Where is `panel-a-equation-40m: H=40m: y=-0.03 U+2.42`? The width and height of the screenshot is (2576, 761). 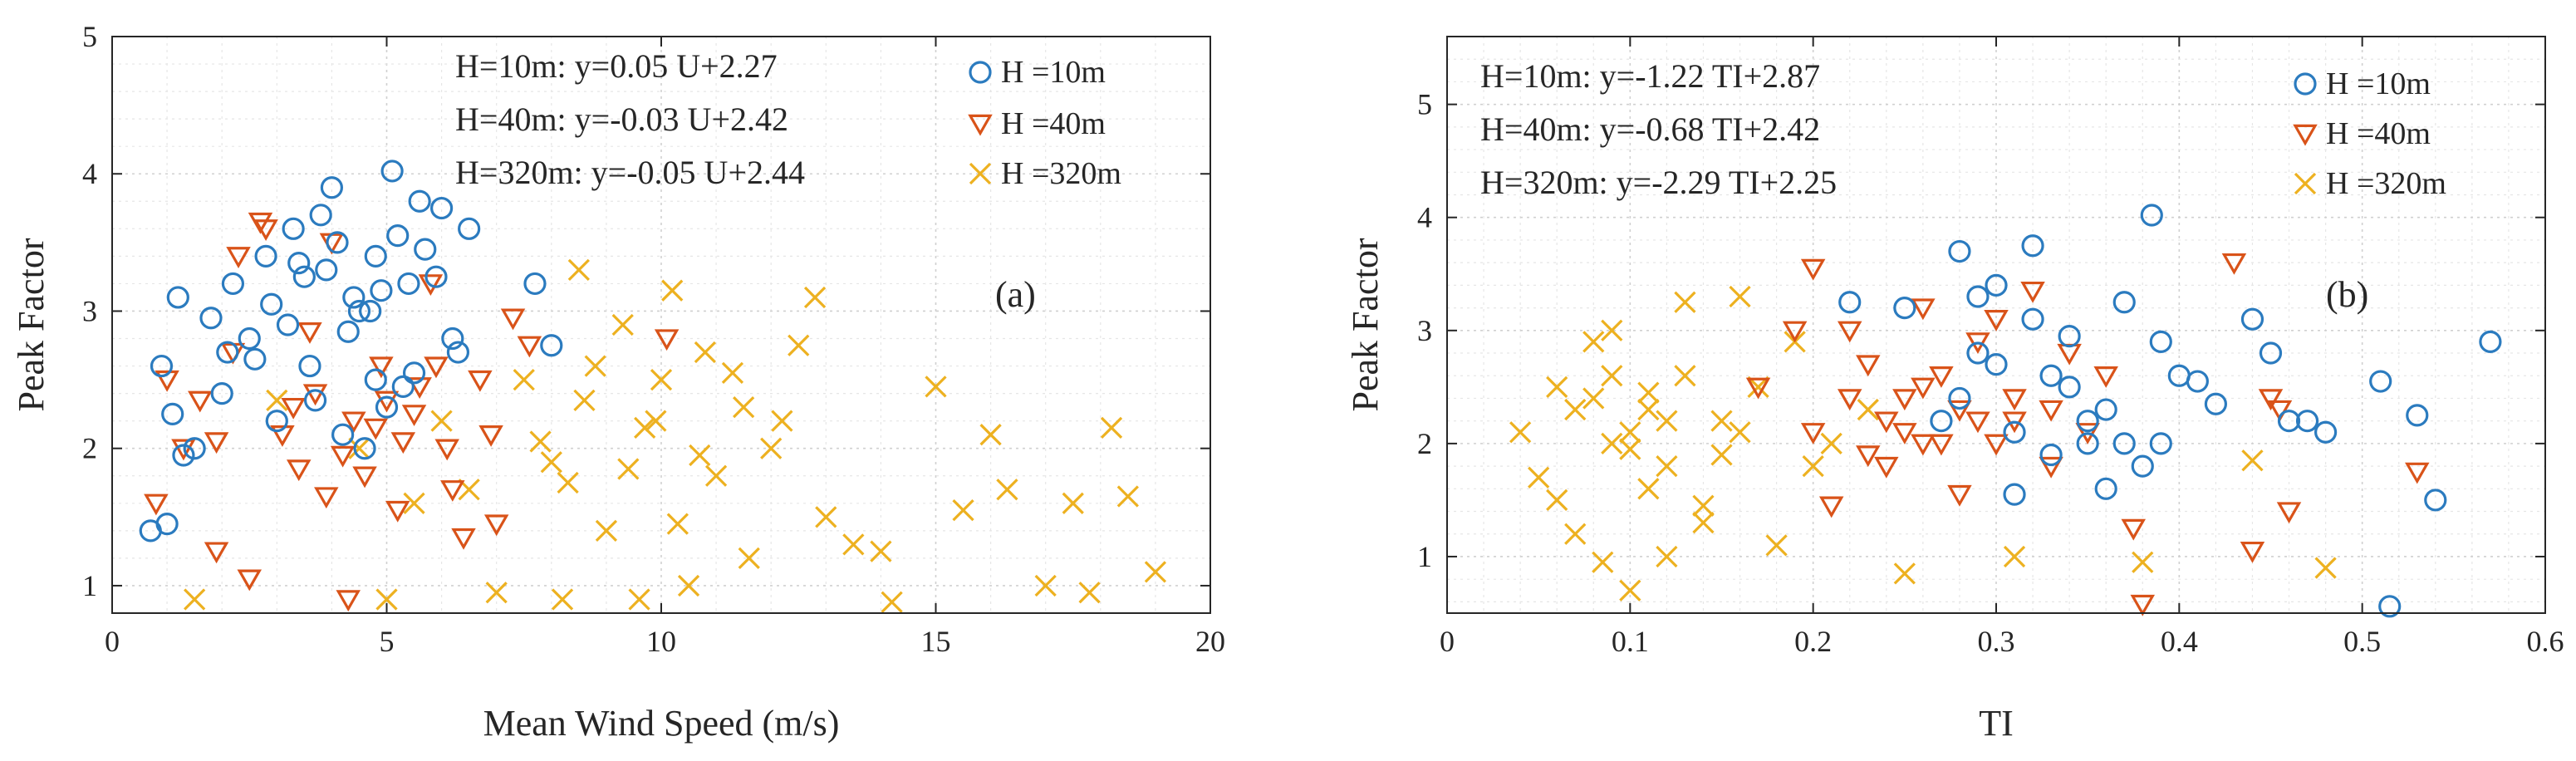
panel-a-equation-40m: H=40m: y=-0.03 U+2.42 is located at coordinates (621, 119).